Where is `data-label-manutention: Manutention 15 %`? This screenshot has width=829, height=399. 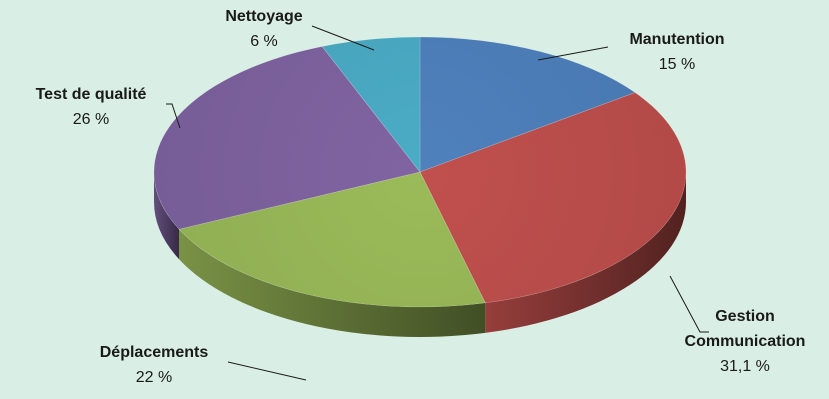
data-label-manutention: Manutention 15 % is located at coordinates (676, 52).